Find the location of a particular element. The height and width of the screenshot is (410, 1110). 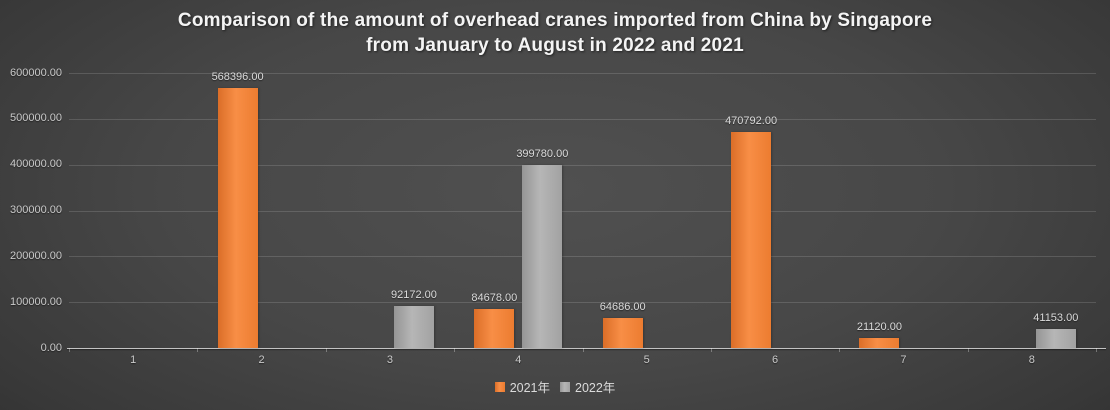

bar-value-label: 92172.00 is located at coordinates (413, 294).